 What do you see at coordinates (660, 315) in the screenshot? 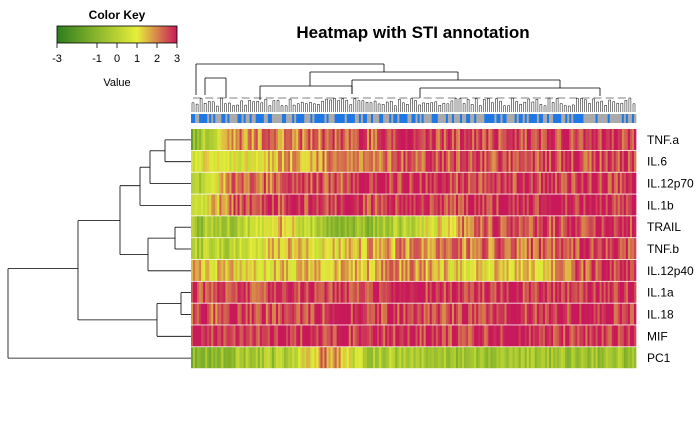
I see `row-label: IL.18` at bounding box center [660, 315].